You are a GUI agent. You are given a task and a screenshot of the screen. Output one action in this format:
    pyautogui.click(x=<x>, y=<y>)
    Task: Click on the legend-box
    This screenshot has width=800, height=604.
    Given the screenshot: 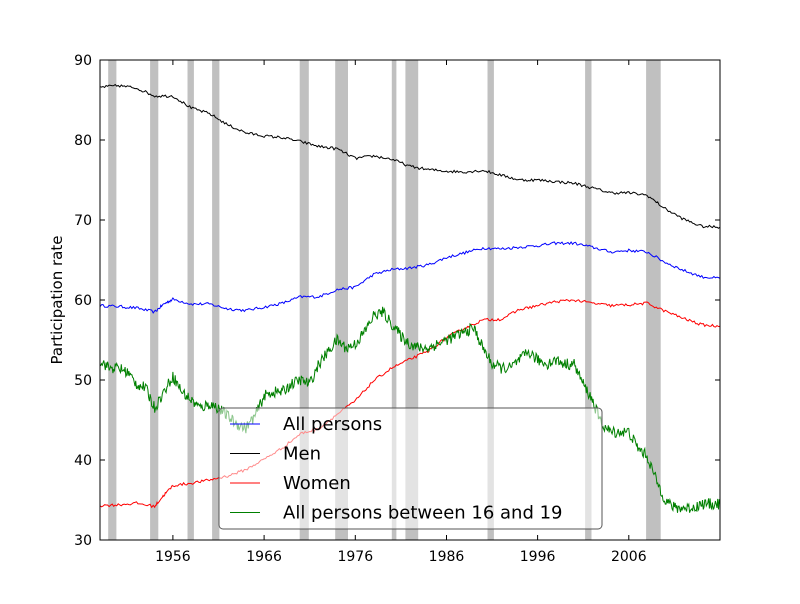 What is the action you would take?
    pyautogui.click(x=410, y=468)
    